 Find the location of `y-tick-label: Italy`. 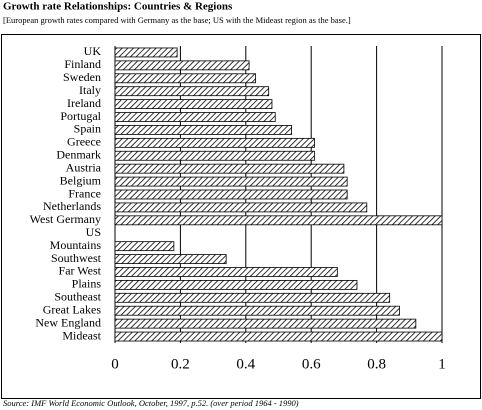

y-tick-label: Italy is located at coordinates (90, 90).